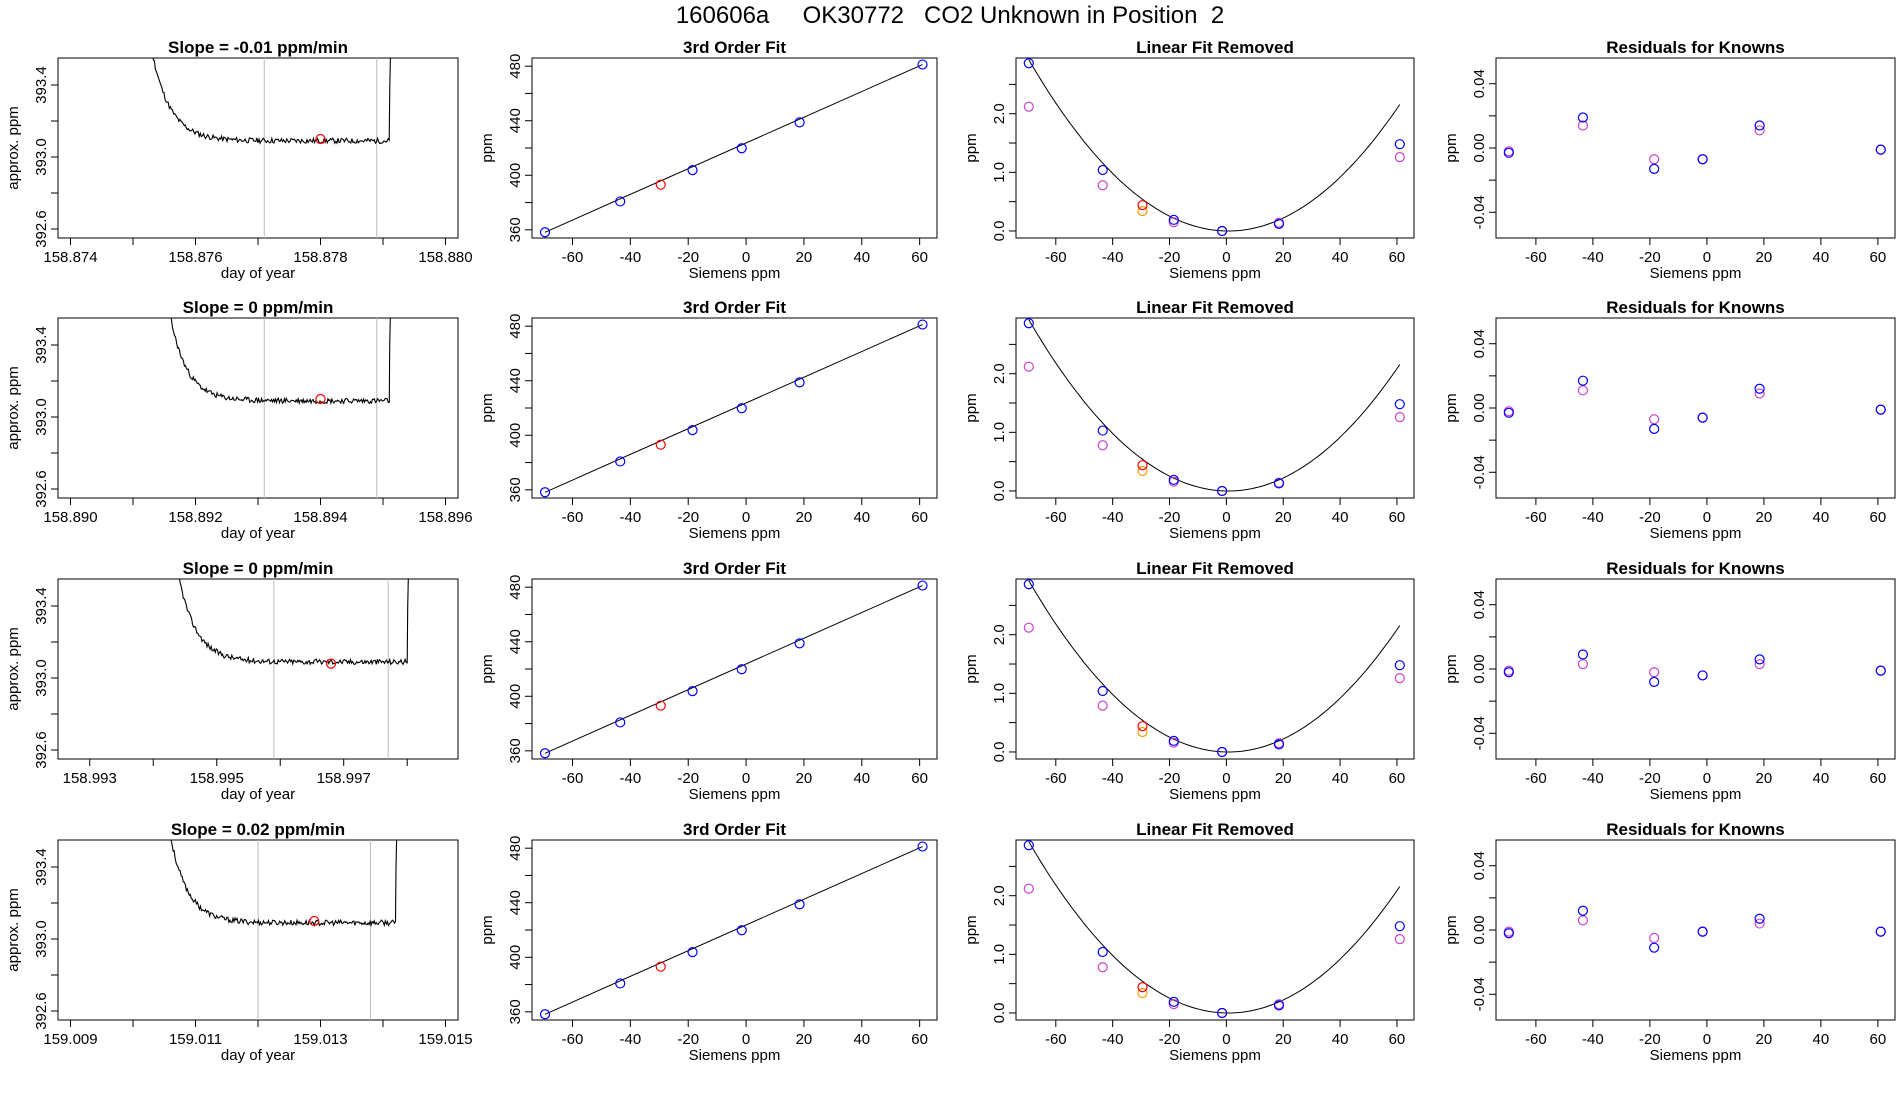 The width and height of the screenshot is (1900, 1100). What do you see at coordinates (515, 848) in the screenshot?
I see `y-tick-label: 480` at bounding box center [515, 848].